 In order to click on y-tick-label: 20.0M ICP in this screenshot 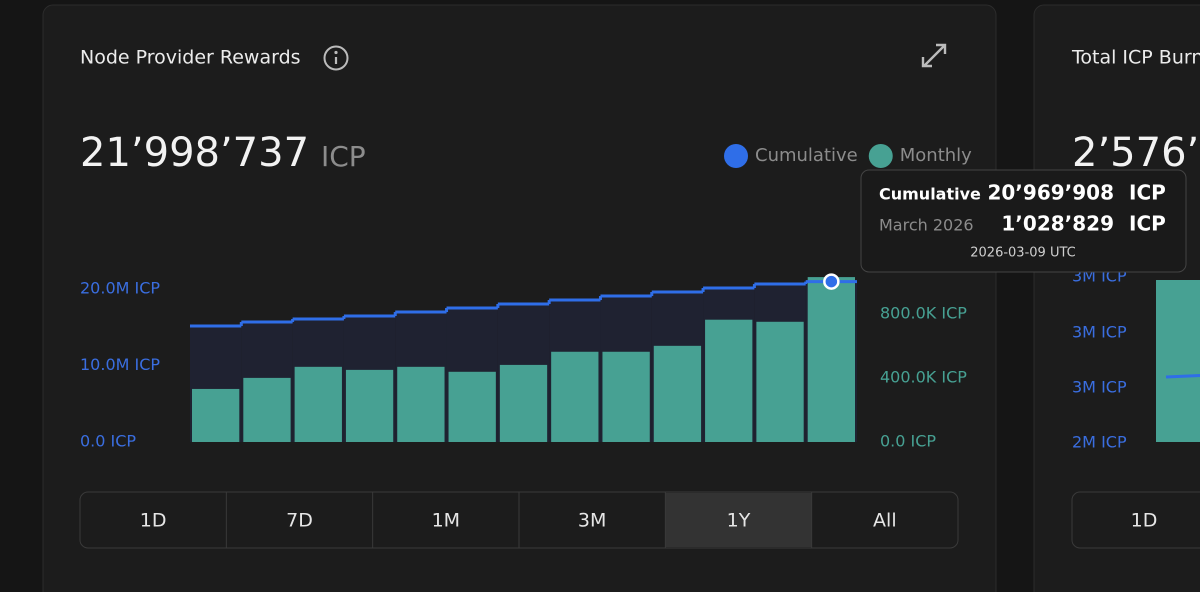, I will do `click(120, 288)`.